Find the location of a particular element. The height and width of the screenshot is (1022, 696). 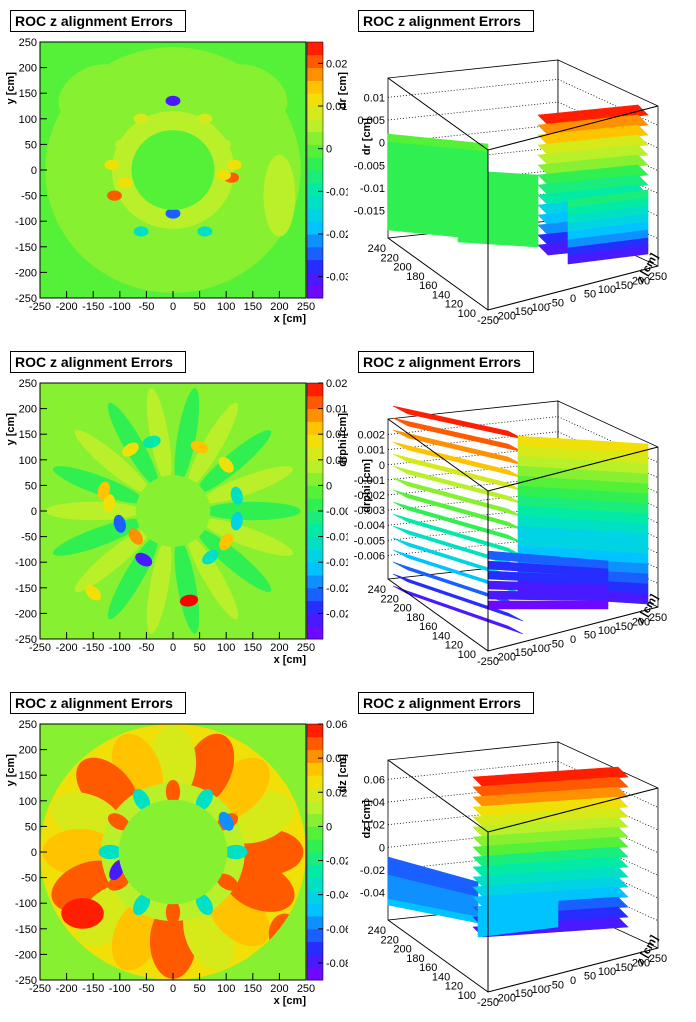

y-tick-label: 200 is located at coordinates (28, 751).